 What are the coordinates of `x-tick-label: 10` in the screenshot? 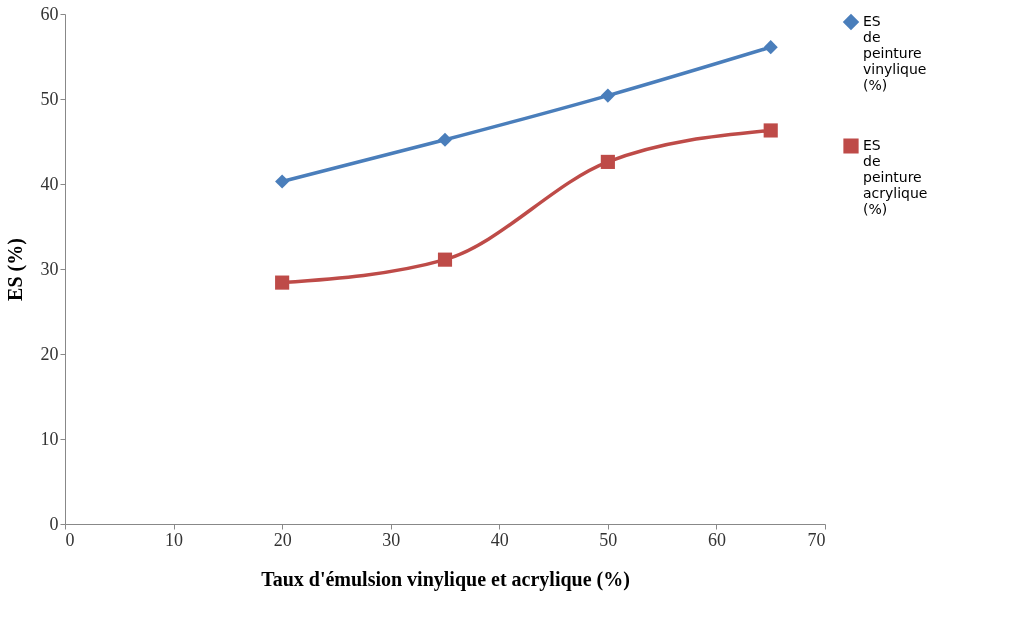 It's located at (174, 539).